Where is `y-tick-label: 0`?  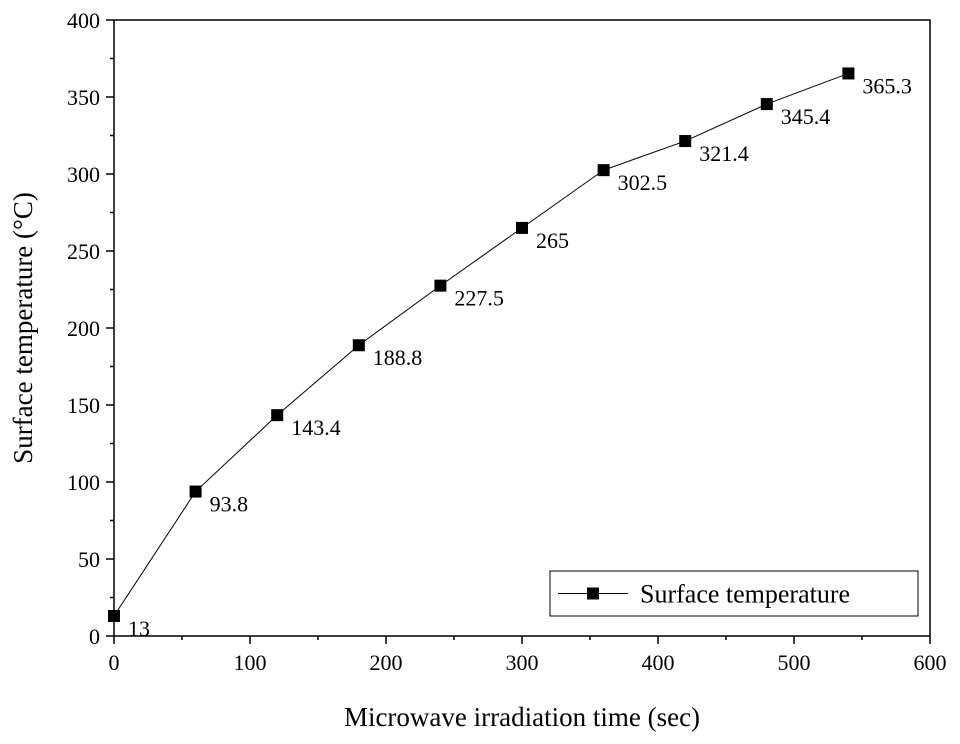
y-tick-label: 0 is located at coordinates (94, 636).